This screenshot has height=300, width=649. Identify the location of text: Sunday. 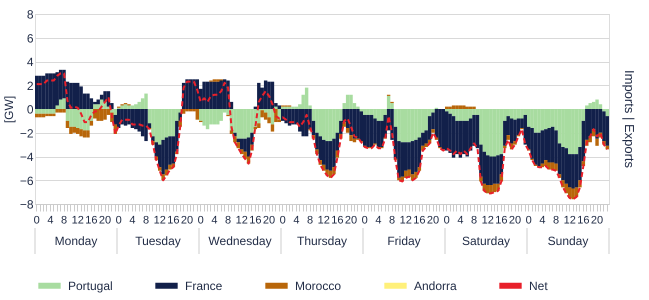
(568, 241).